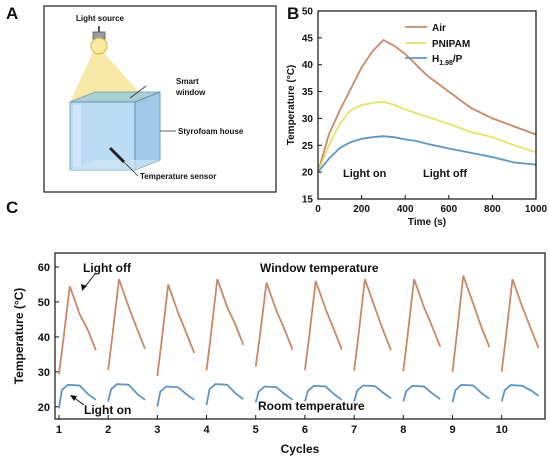 Image resolution: width=550 pixels, height=459 pixels. Describe the element at coordinates (308, 38) in the screenshot. I see `panel-b-y-tick-label: 45` at that location.